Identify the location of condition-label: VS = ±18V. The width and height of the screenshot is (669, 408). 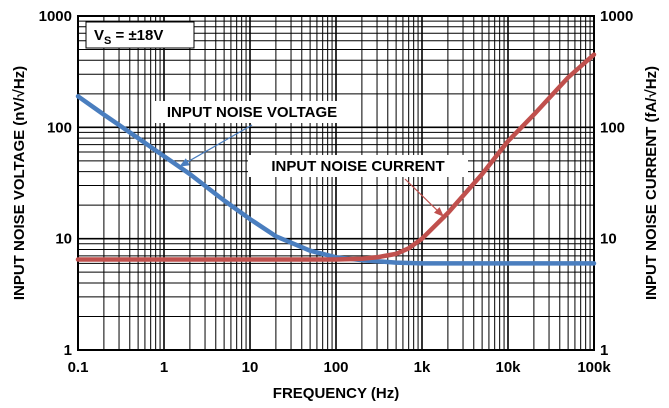
(128, 37).